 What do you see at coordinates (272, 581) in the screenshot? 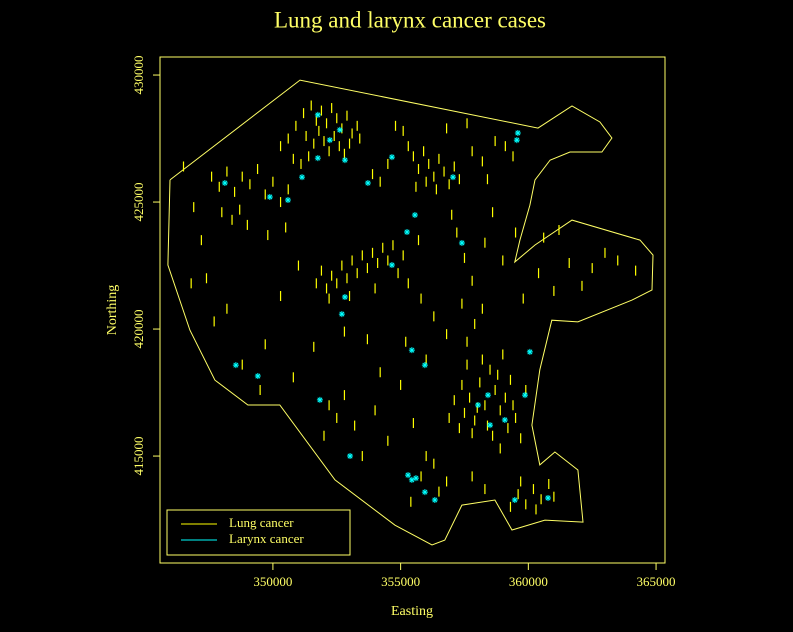
I see `x-tick-label: 350000` at bounding box center [272, 581].